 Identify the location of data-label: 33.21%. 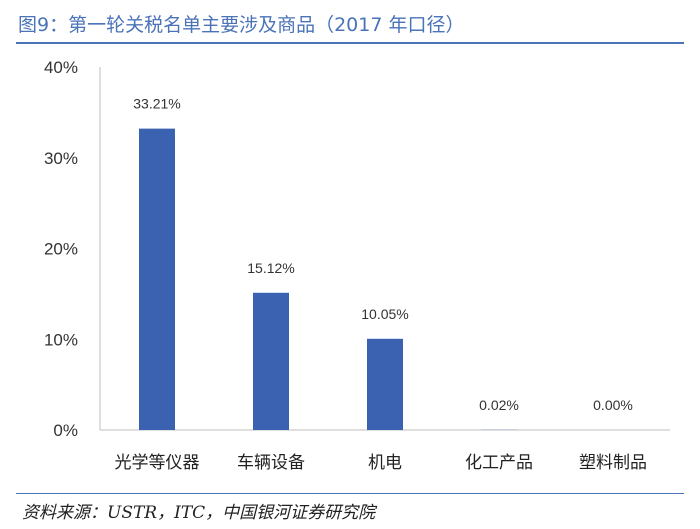
(156, 104).